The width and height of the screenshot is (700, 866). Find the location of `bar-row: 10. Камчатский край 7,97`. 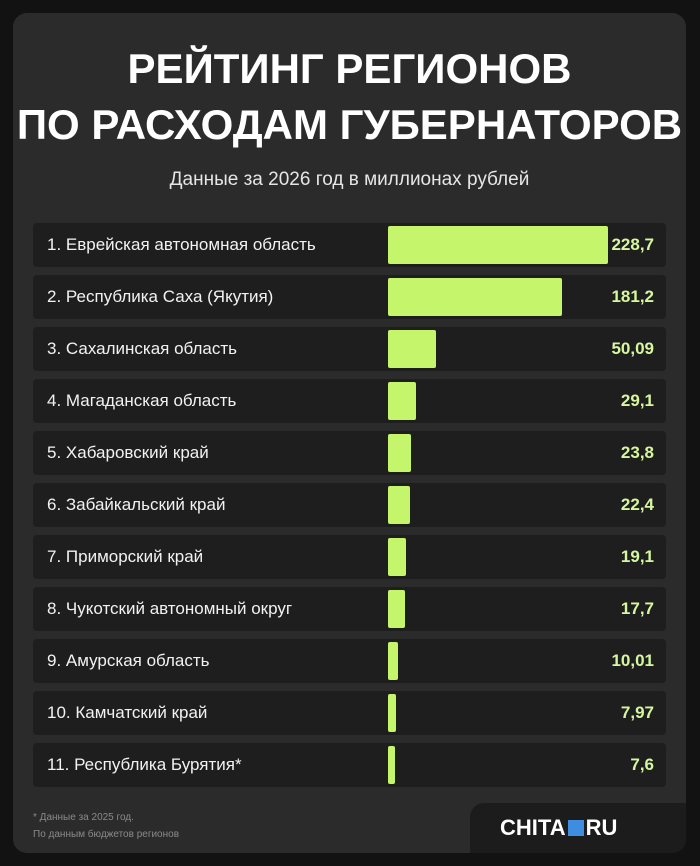

bar-row: 10. Камчатский край 7,97 is located at coordinates (349, 713).